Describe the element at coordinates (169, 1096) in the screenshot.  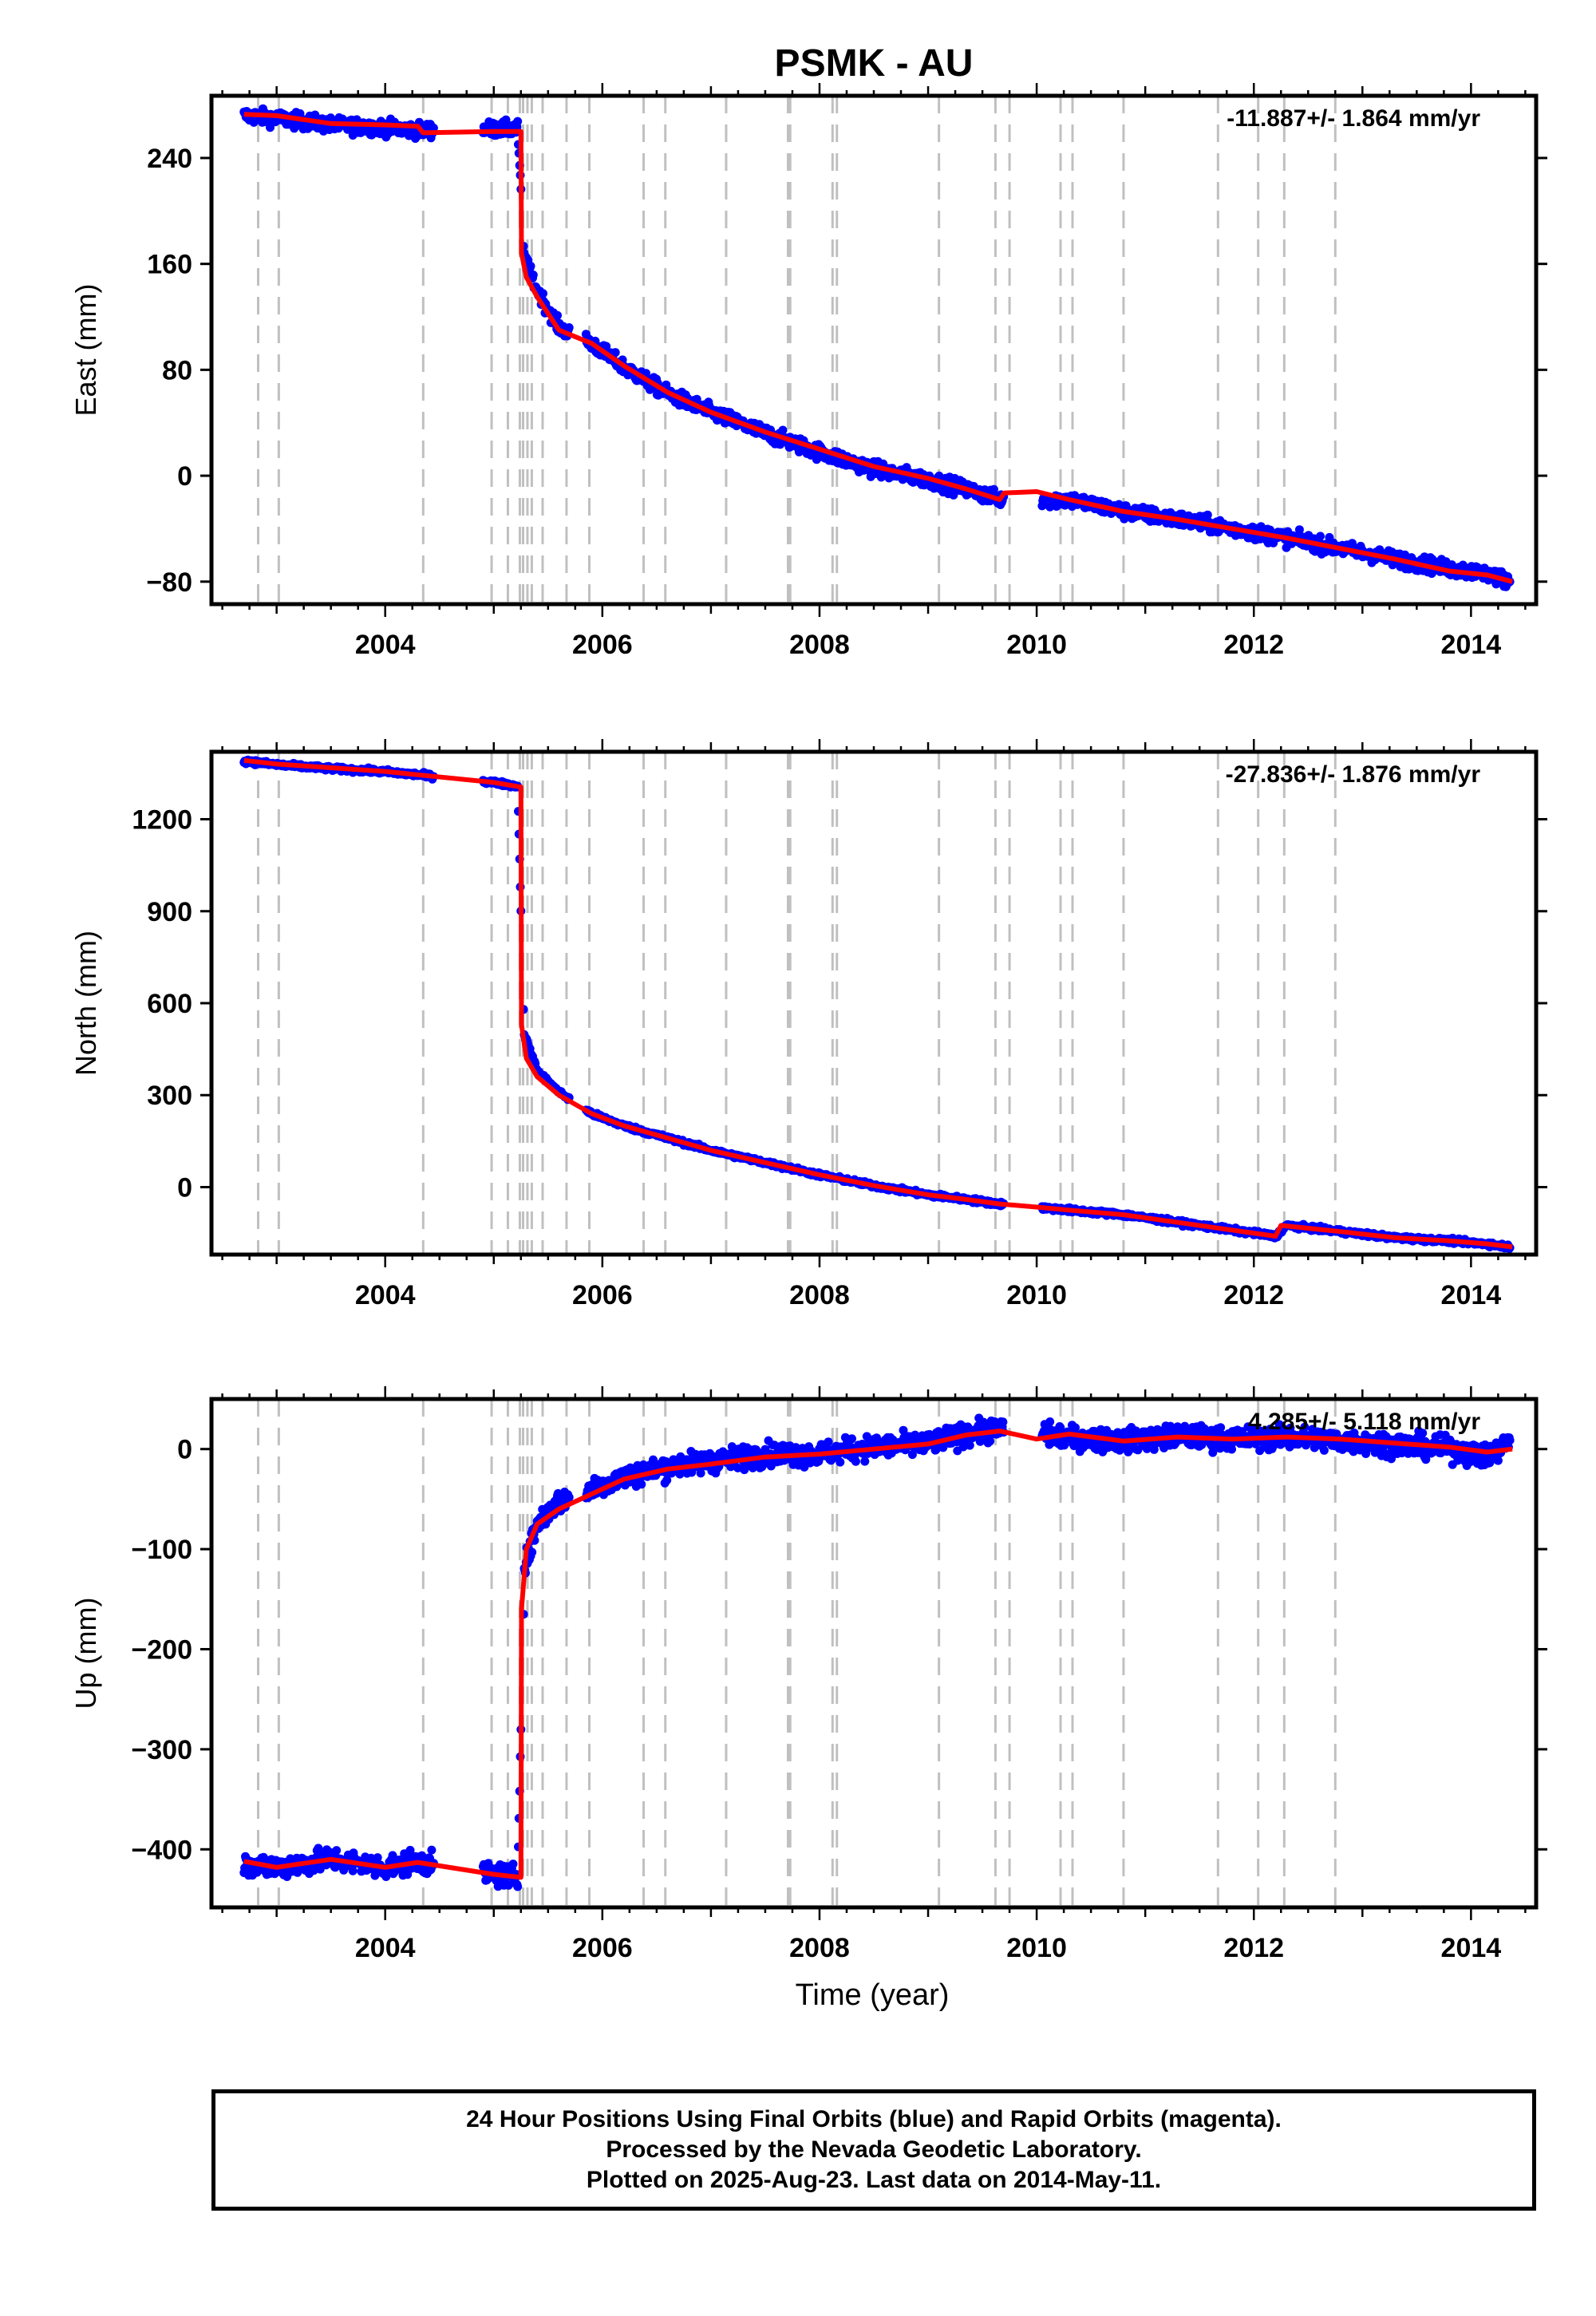
I see `y-tick-label: 300` at that location.